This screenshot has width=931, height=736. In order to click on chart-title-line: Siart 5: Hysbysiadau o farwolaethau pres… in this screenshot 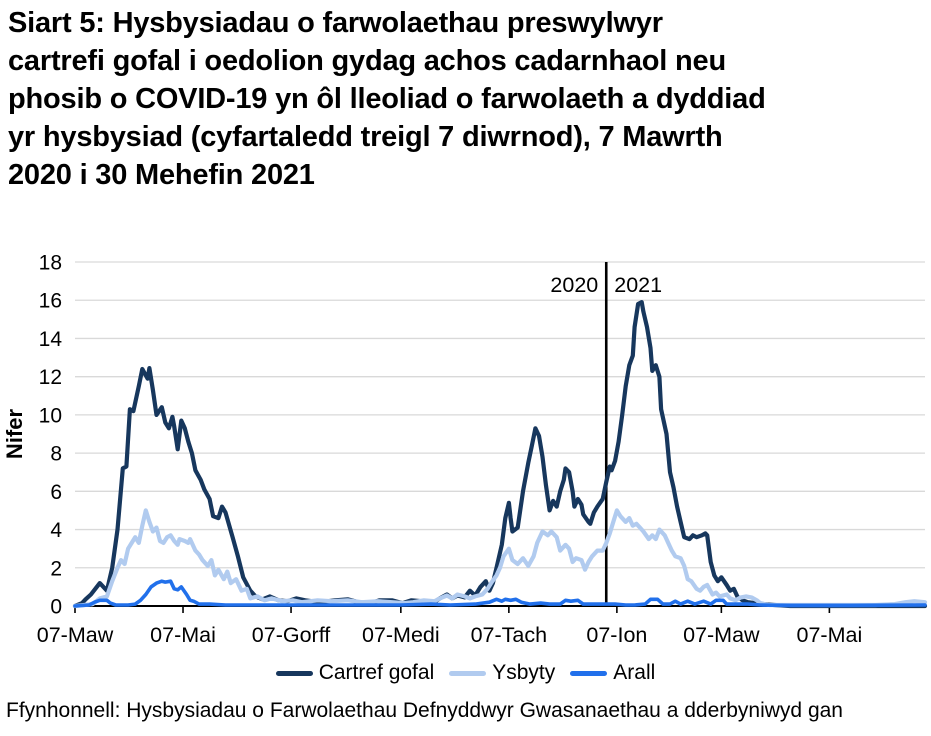, I will do `click(335, 23)`.